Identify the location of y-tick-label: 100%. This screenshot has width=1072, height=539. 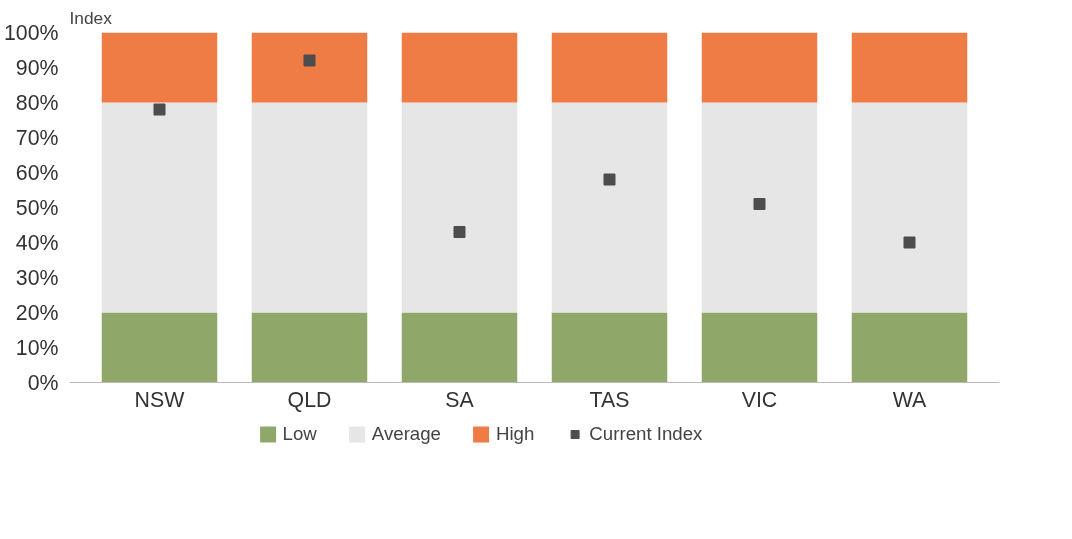
(31, 32).